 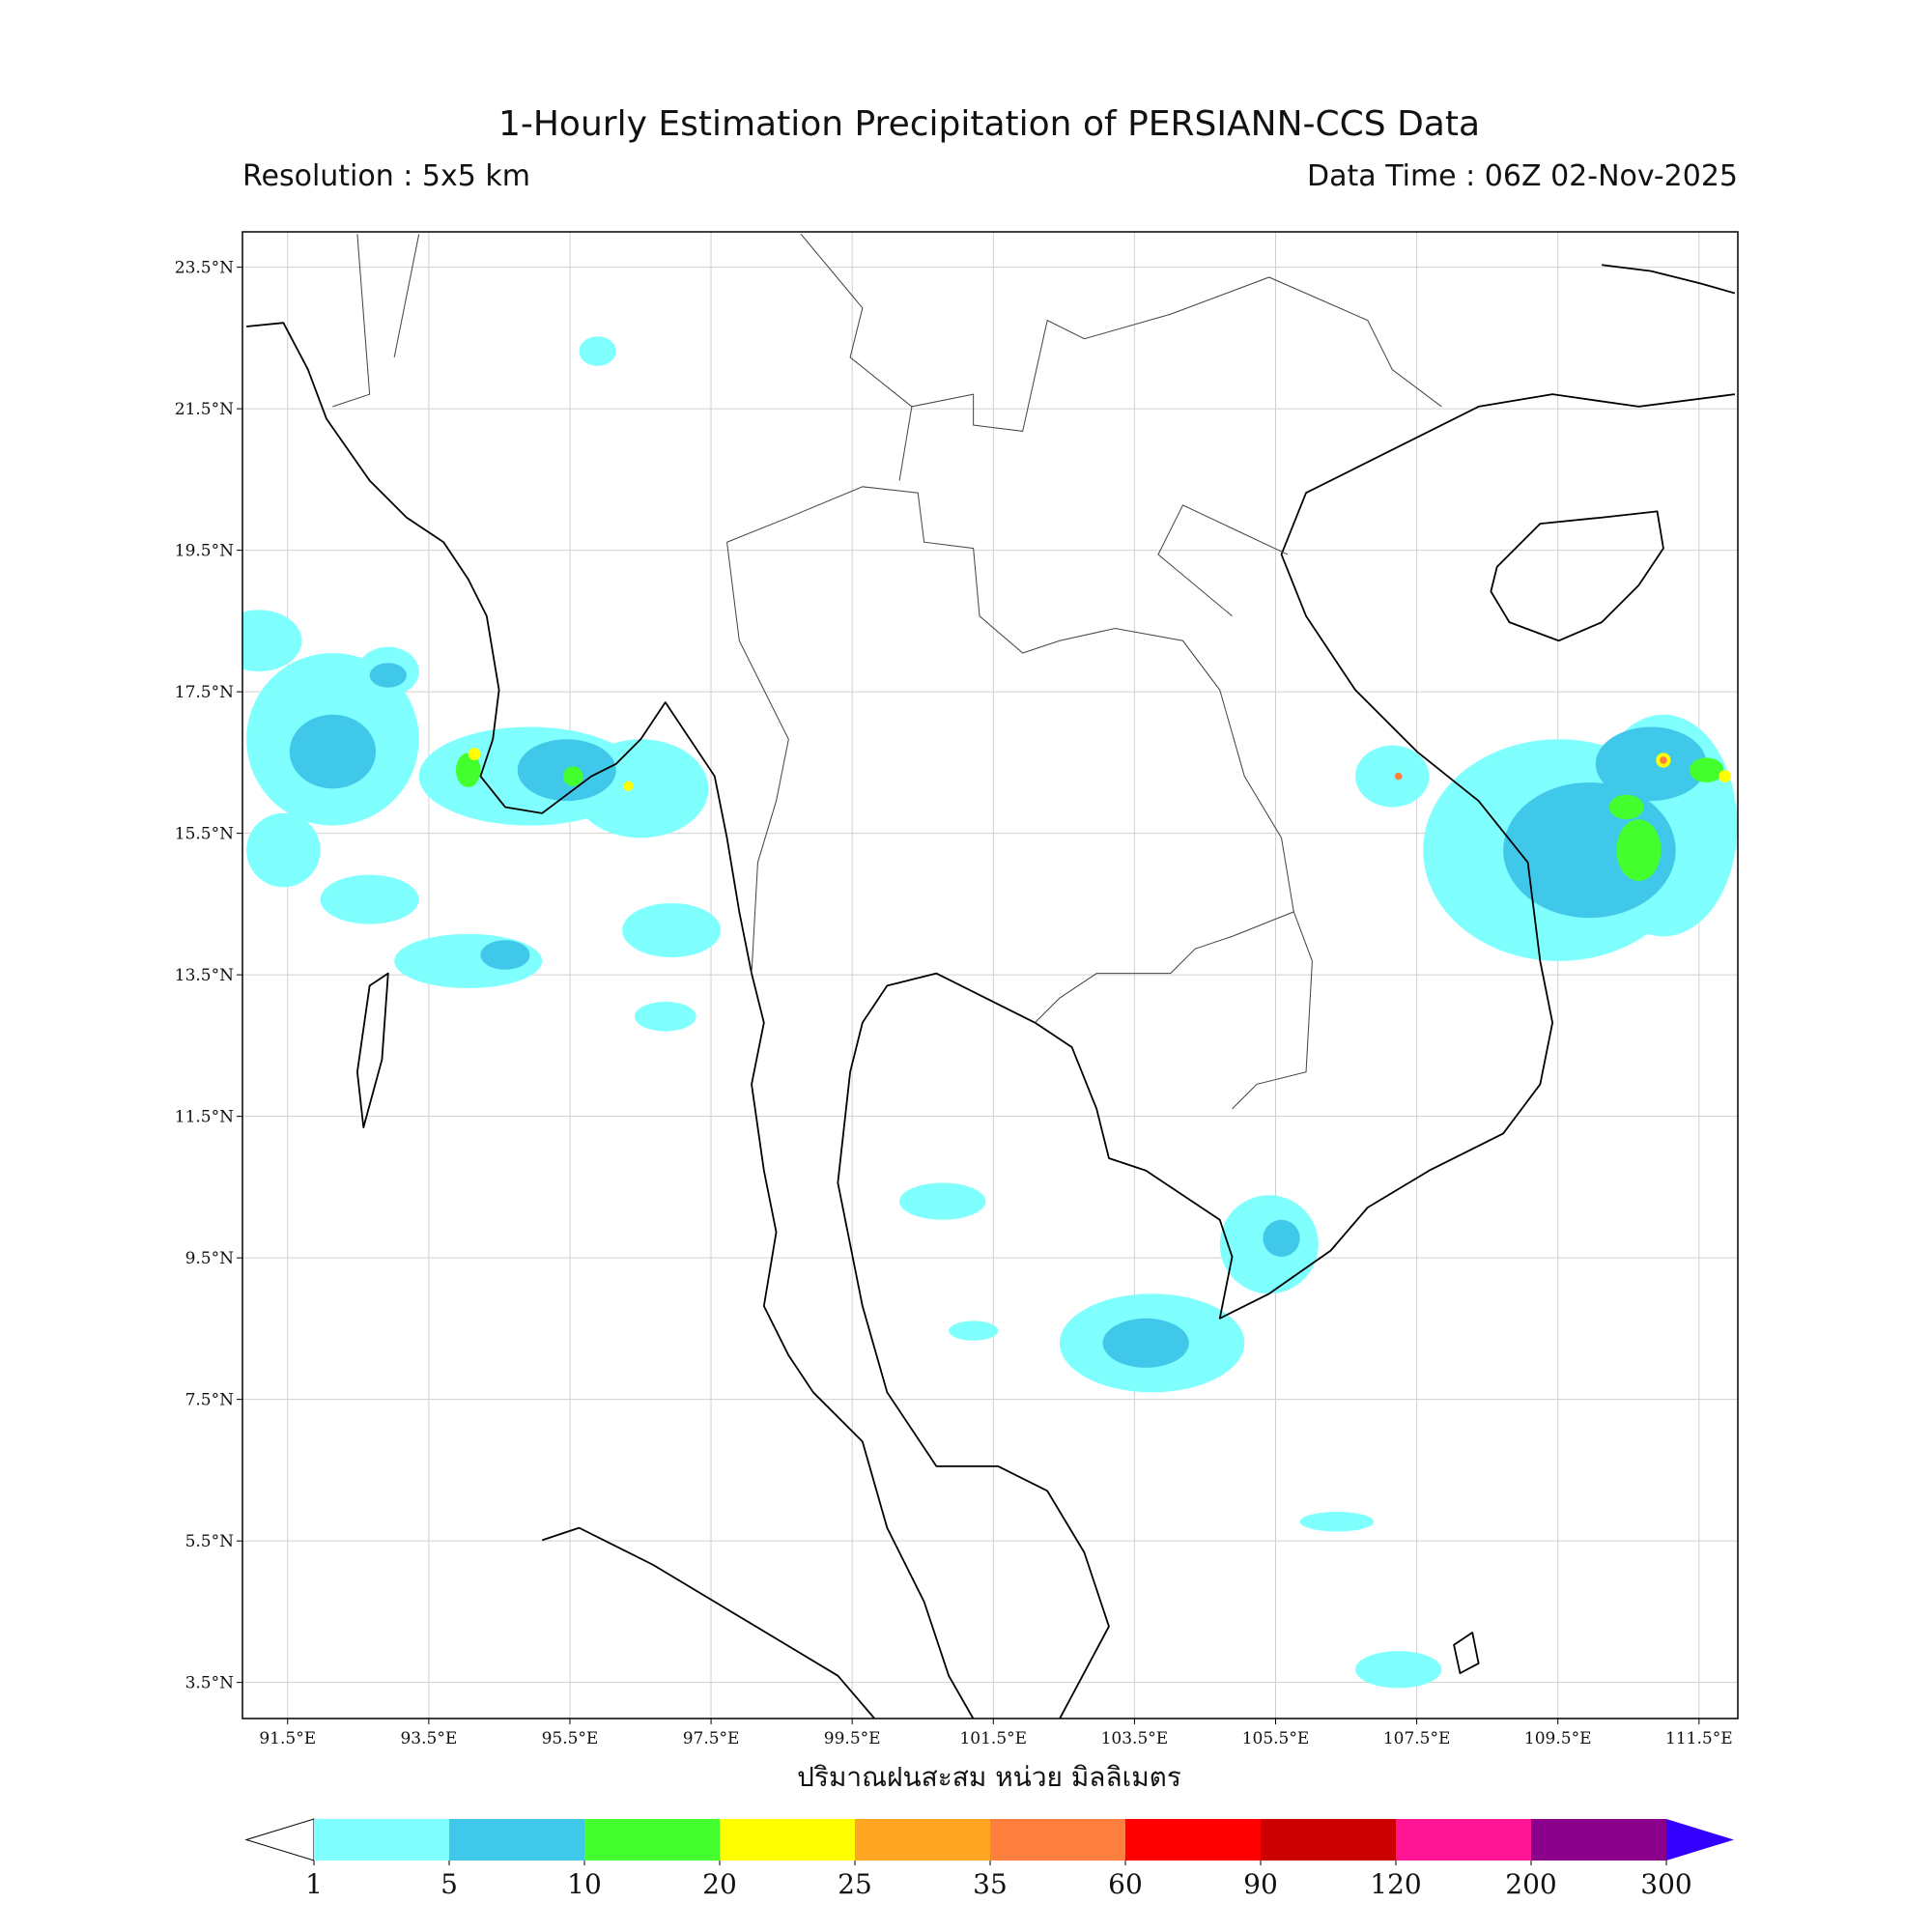 I want to click on y-tick-label: 19.5°N, so click(x=204, y=551).